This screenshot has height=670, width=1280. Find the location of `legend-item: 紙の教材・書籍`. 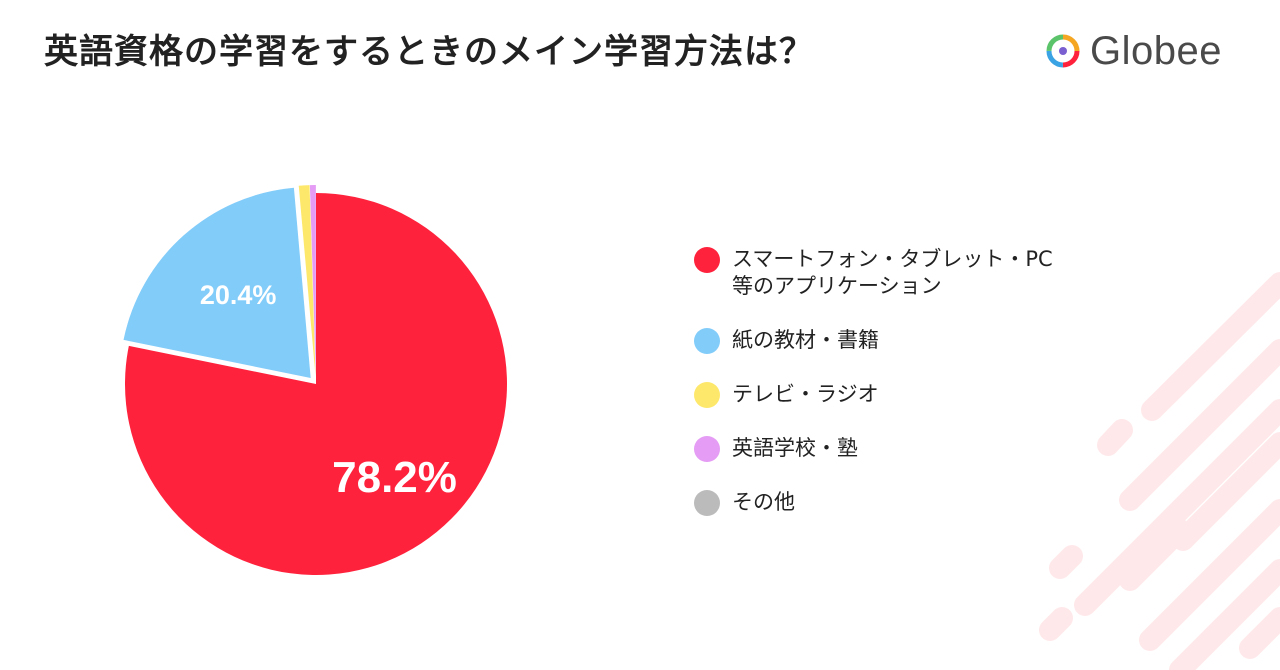

legend-item: 紙の教材・書籍 is located at coordinates (873, 340).